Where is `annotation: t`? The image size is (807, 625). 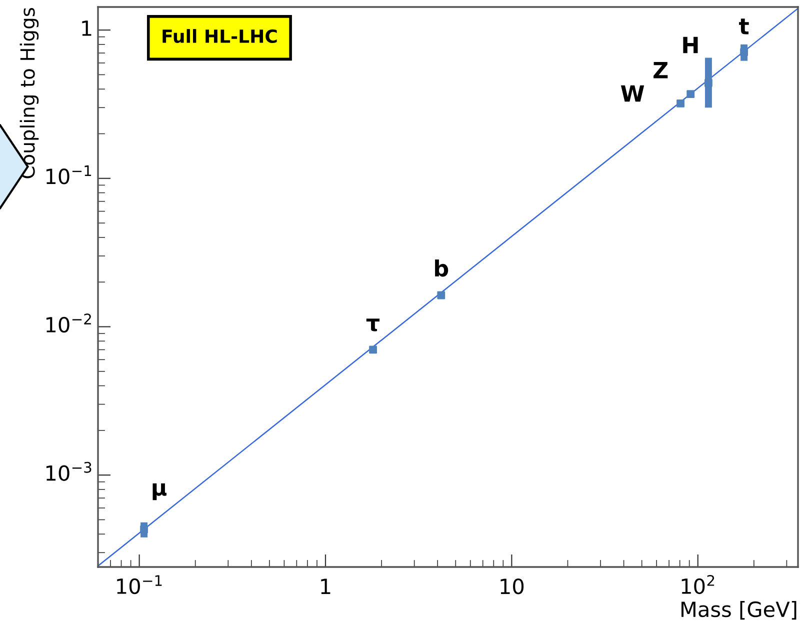
annotation: t is located at coordinates (744, 26).